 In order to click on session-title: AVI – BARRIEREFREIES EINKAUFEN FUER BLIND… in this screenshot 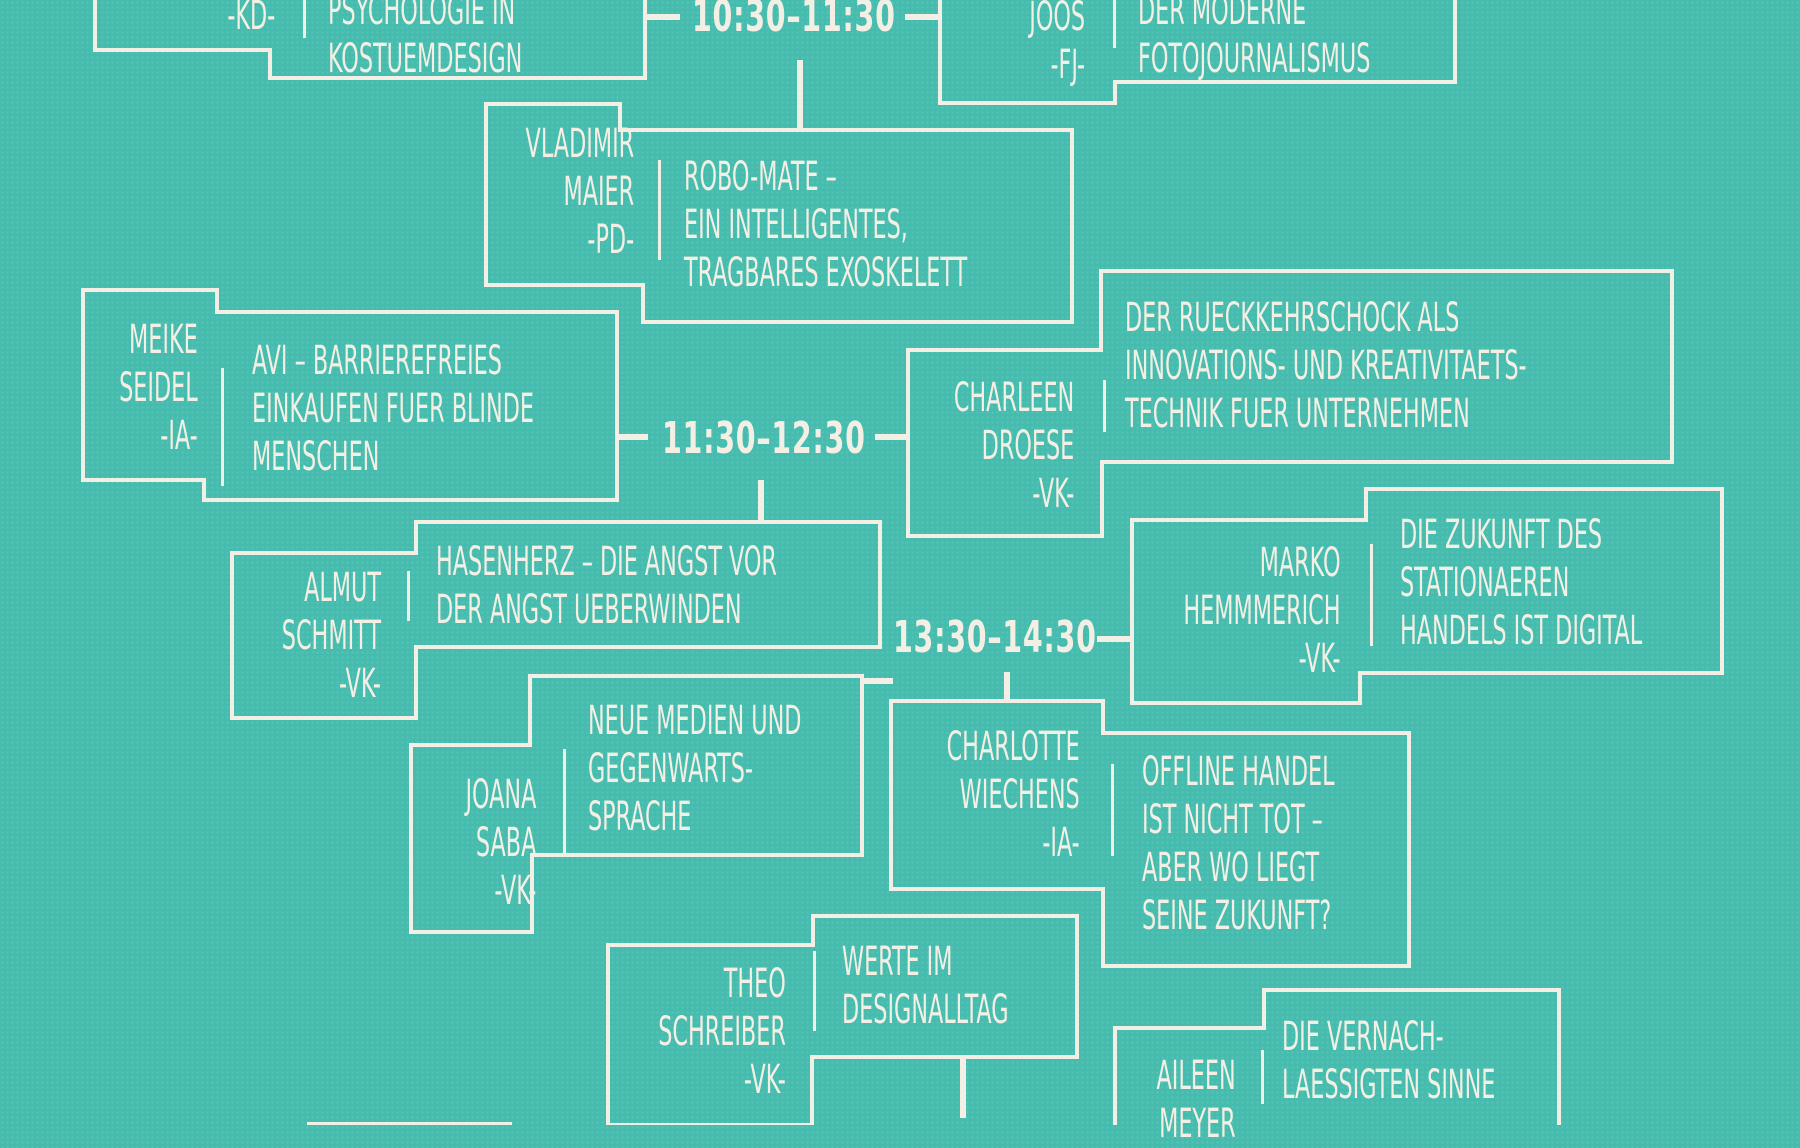, I will do `click(393, 409)`.